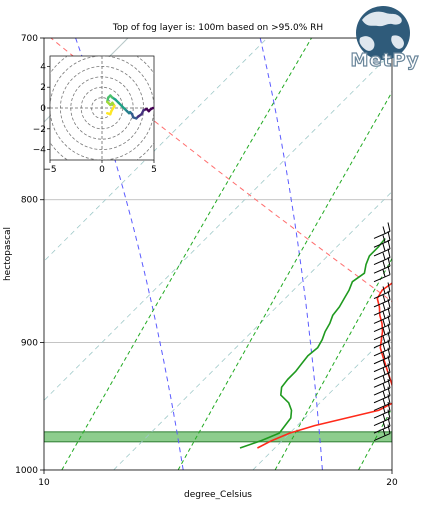 The image size is (421, 508). Describe the element at coordinates (218, 495) in the screenshot. I see `x-axis-label: degree_Celsius` at that location.